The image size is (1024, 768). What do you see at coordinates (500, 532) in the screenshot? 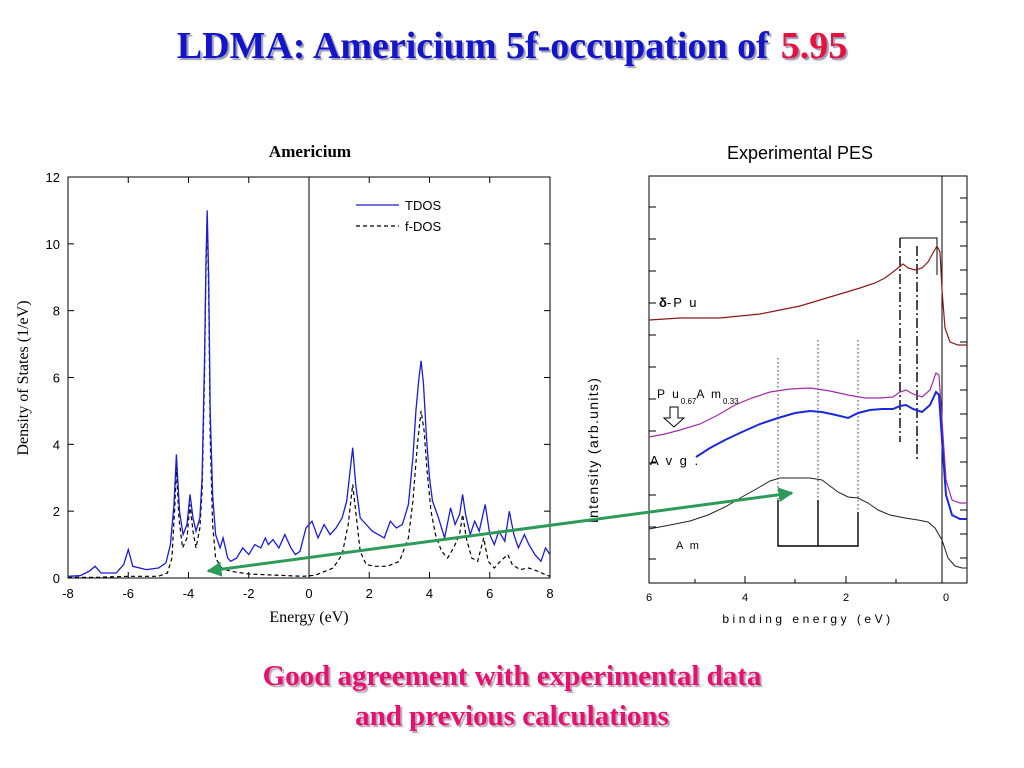
I see `comparison-arrow` at bounding box center [500, 532].